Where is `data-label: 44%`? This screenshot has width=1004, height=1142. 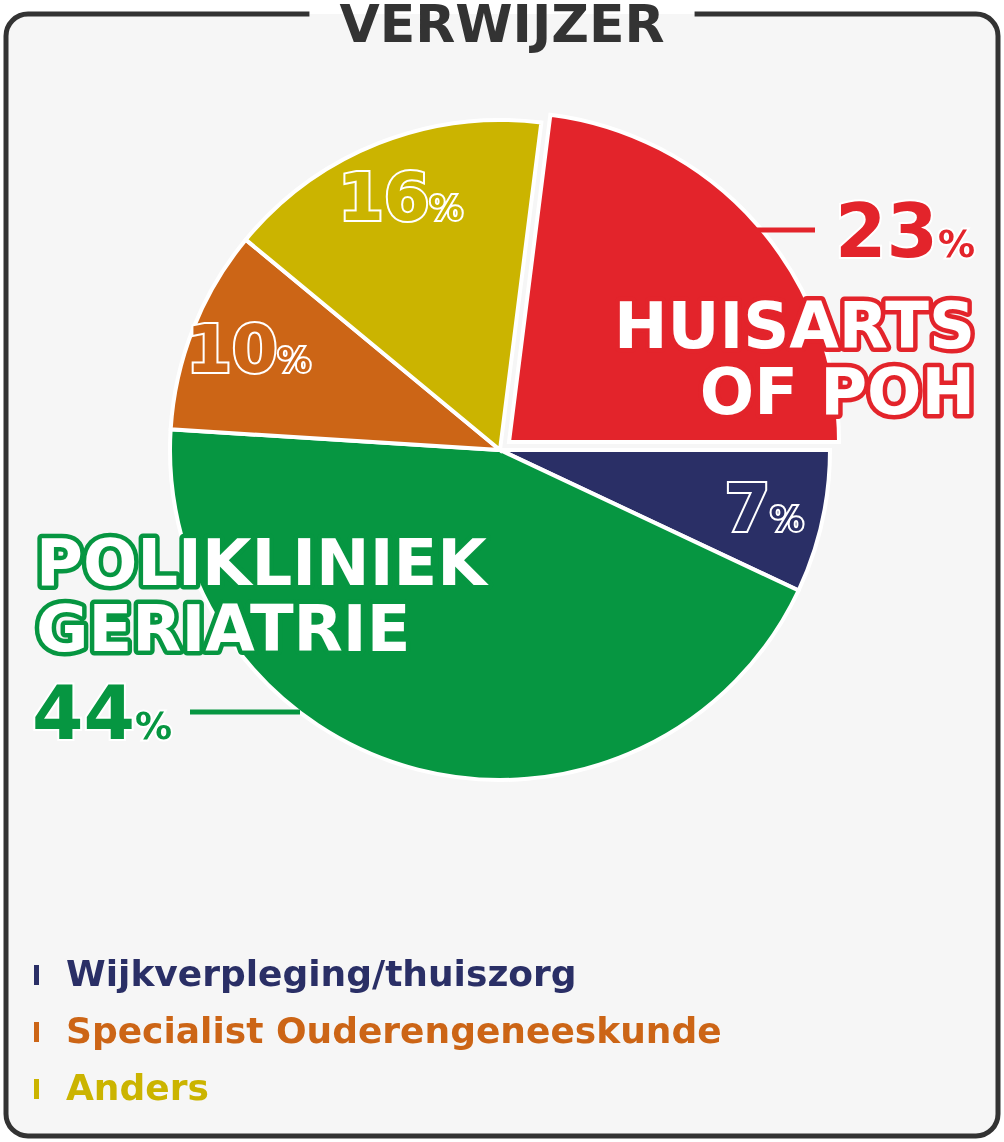 data-label: 44% is located at coordinates (102, 713).